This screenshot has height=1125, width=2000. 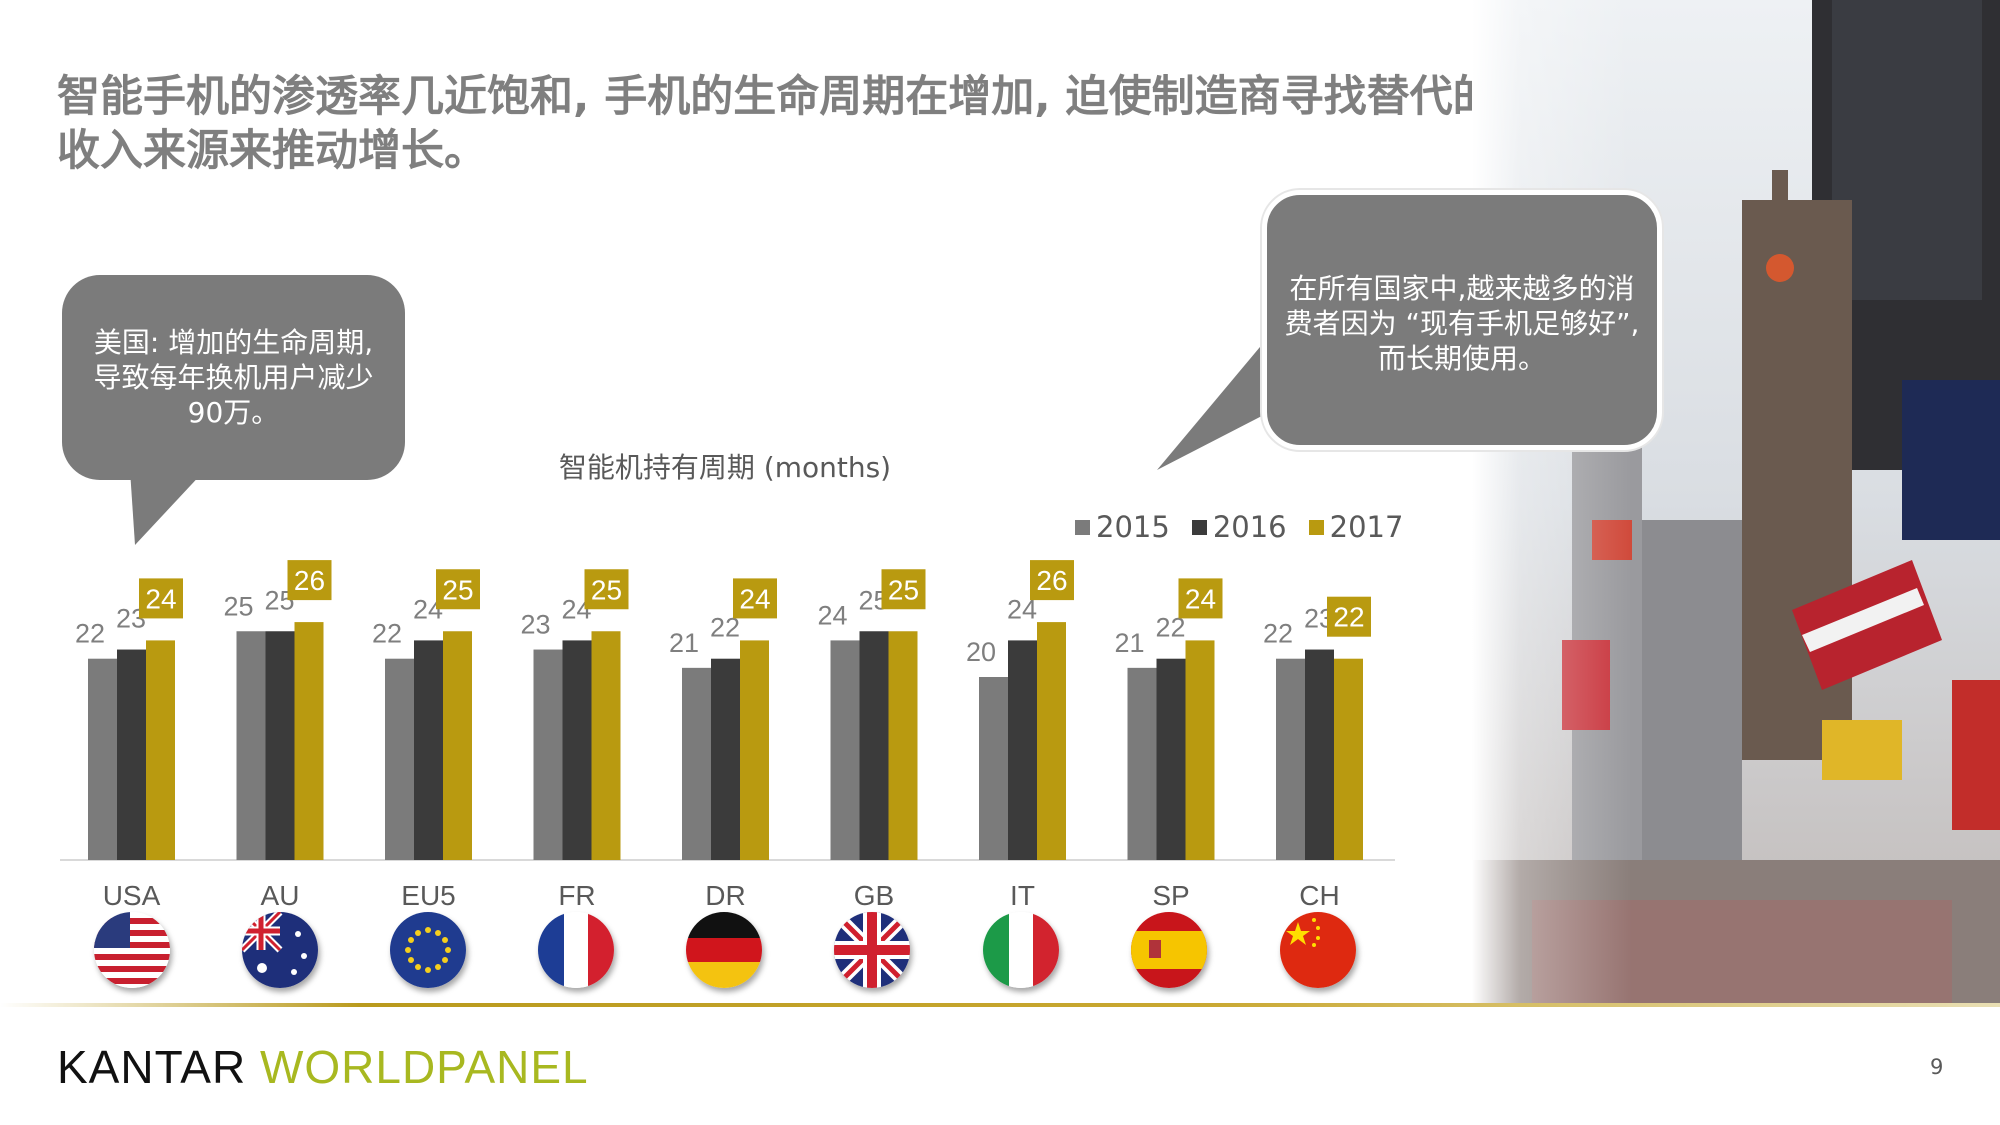 I want to click on data-label-box-au-2017, so click(x=309, y=580).